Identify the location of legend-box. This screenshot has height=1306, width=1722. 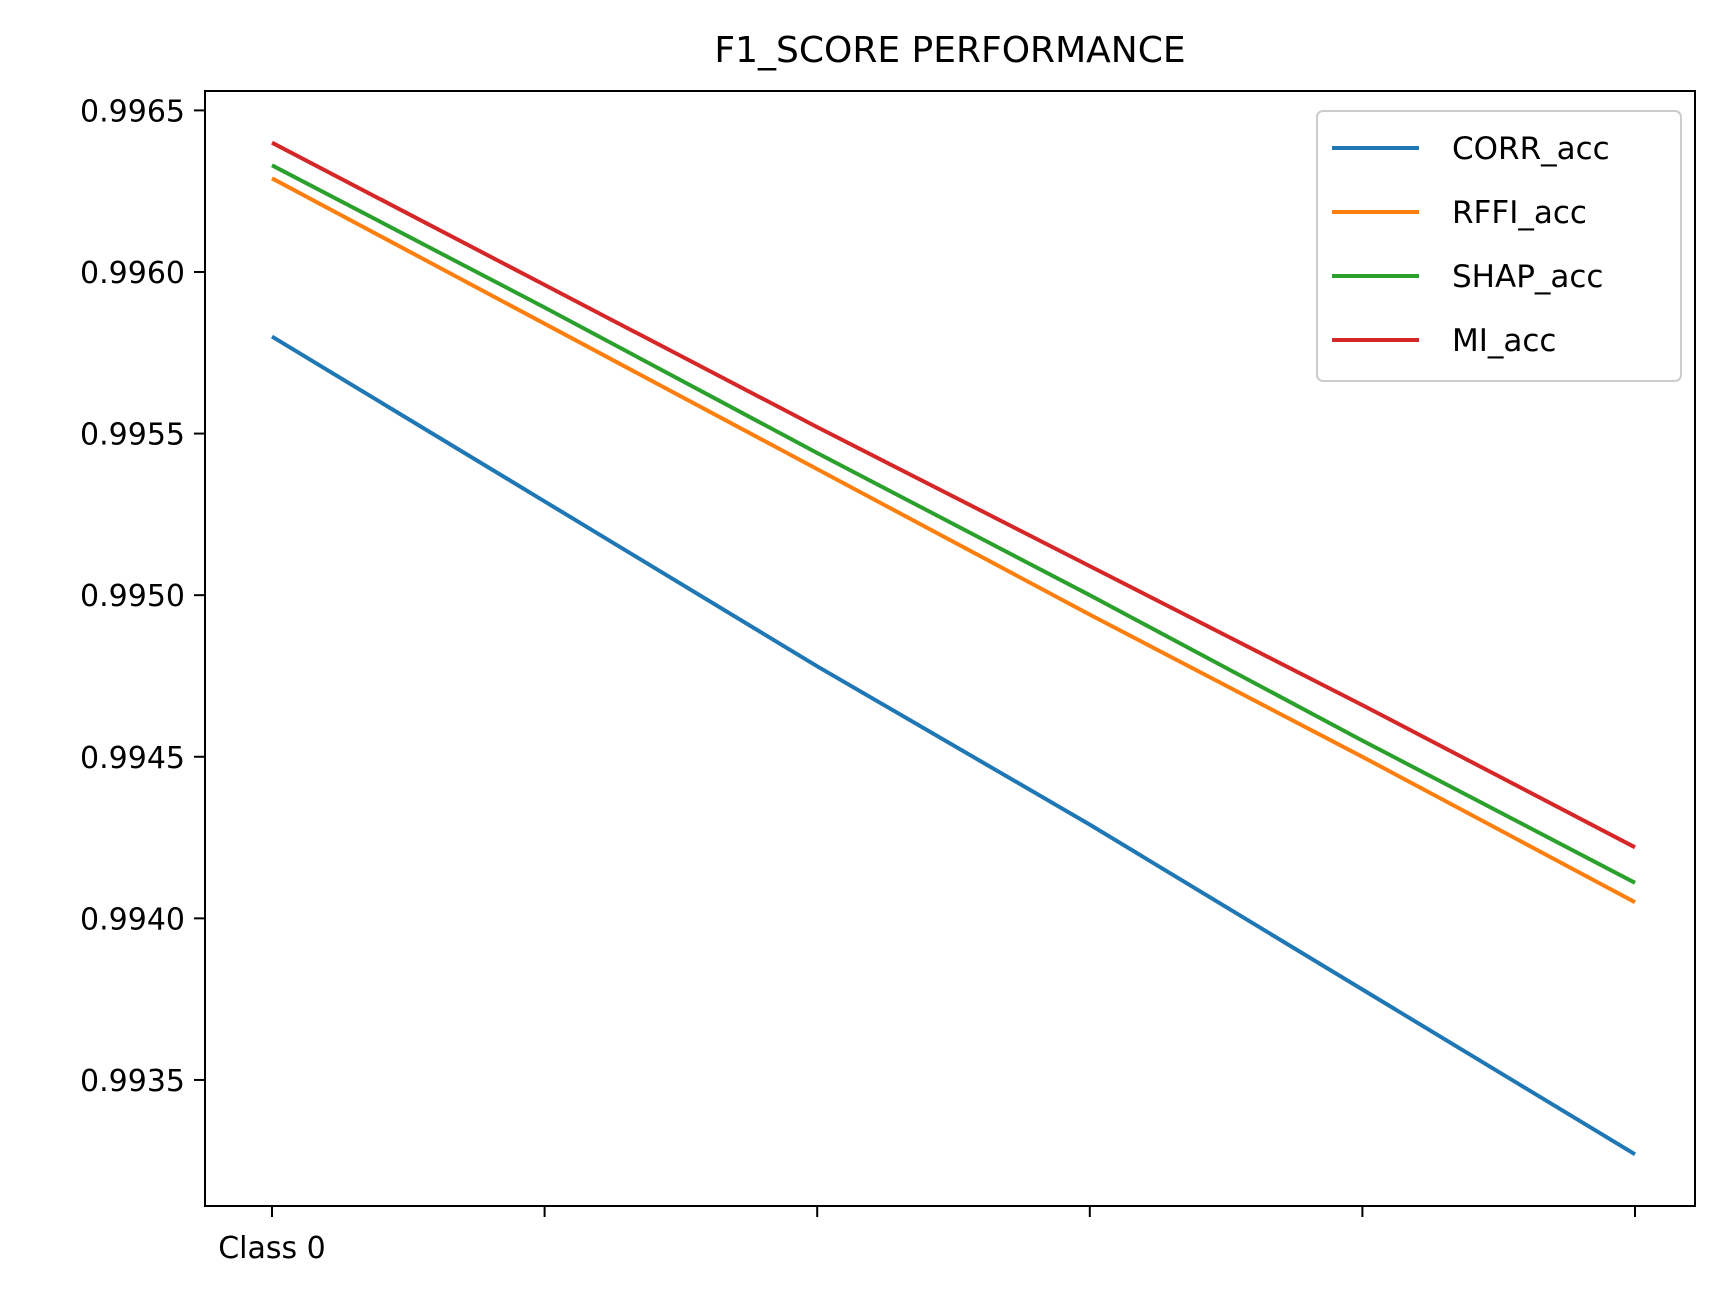
(1499, 246).